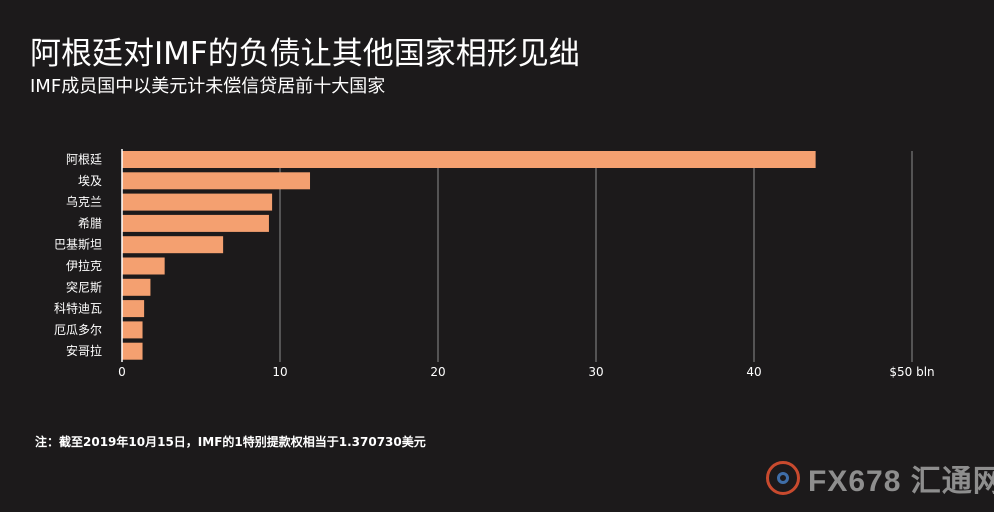 The height and width of the screenshot is (512, 994). Describe the element at coordinates (437, 372) in the screenshot. I see `x-tick-label: 20` at that location.